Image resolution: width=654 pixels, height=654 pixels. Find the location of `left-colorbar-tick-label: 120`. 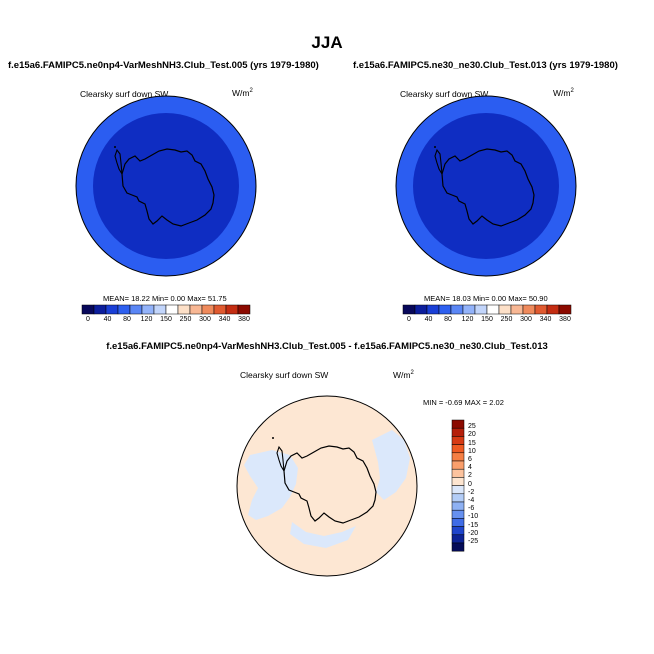

left-colorbar-tick-label: 120 is located at coordinates (146, 319).